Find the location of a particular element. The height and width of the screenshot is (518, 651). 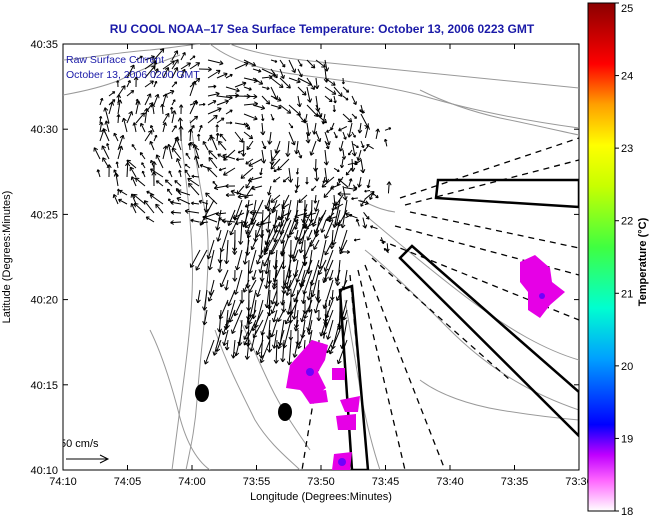

sst-cold-cores is located at coordinates (425, 379).